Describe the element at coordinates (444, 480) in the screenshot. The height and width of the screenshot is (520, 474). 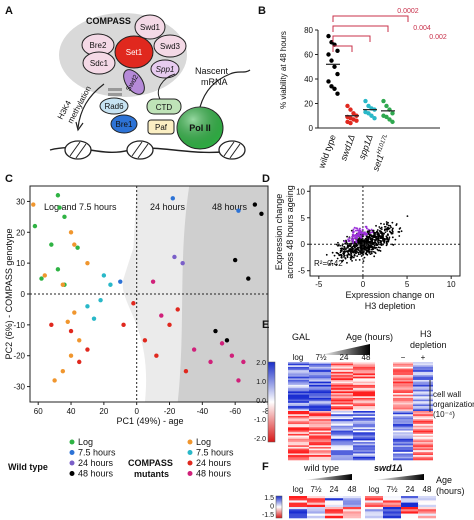
I see `panel-f-age: Age` at that location.